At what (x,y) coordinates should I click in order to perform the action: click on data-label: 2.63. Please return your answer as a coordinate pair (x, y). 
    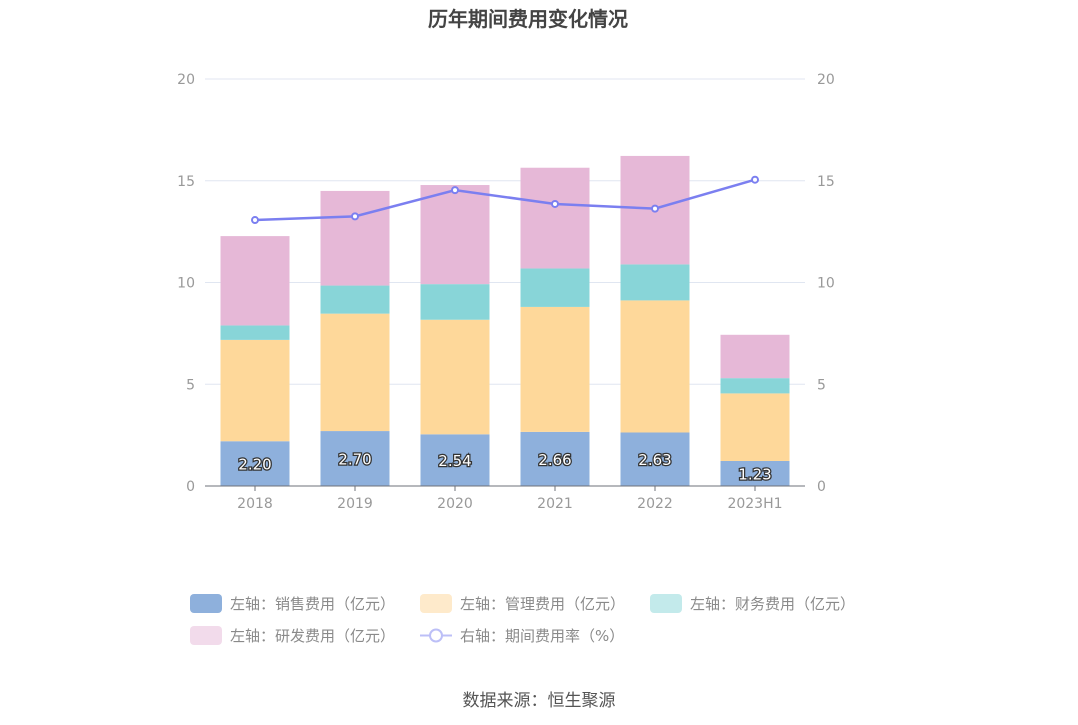
    Looking at the image, I should click on (654, 460).